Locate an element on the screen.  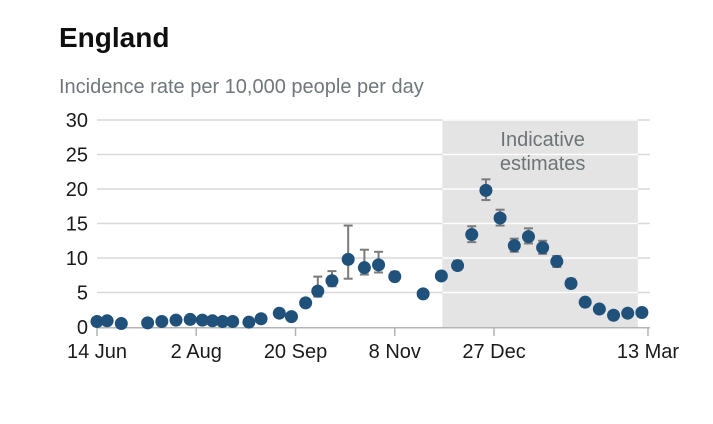
x-tick-label: 27 Dec is located at coordinates (493, 352).